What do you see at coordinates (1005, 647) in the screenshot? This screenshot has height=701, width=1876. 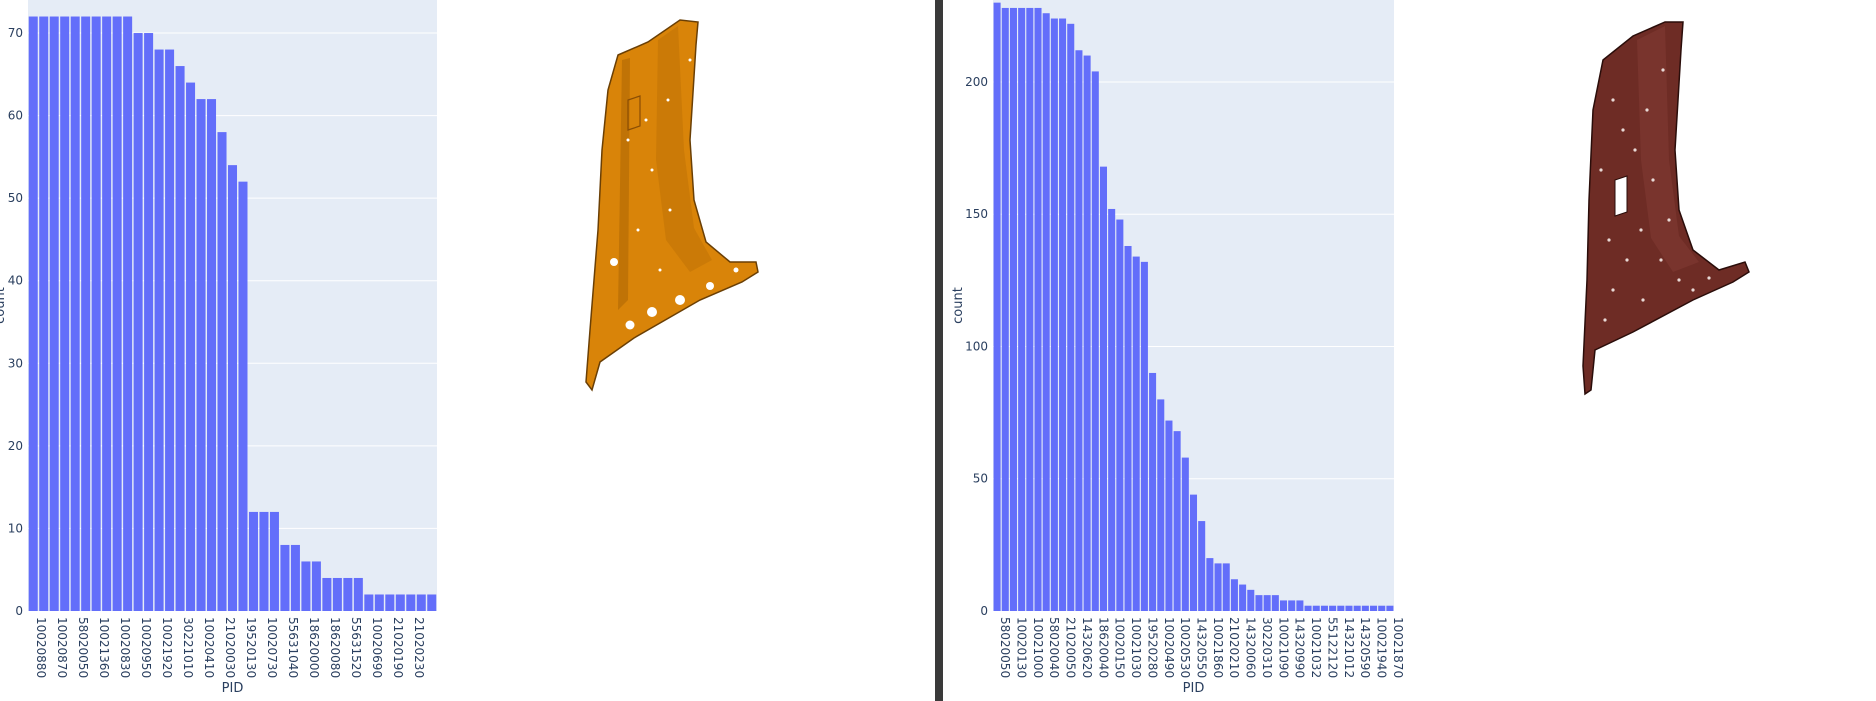 I see `x-tick-label: 58020050` at bounding box center [1005, 647].